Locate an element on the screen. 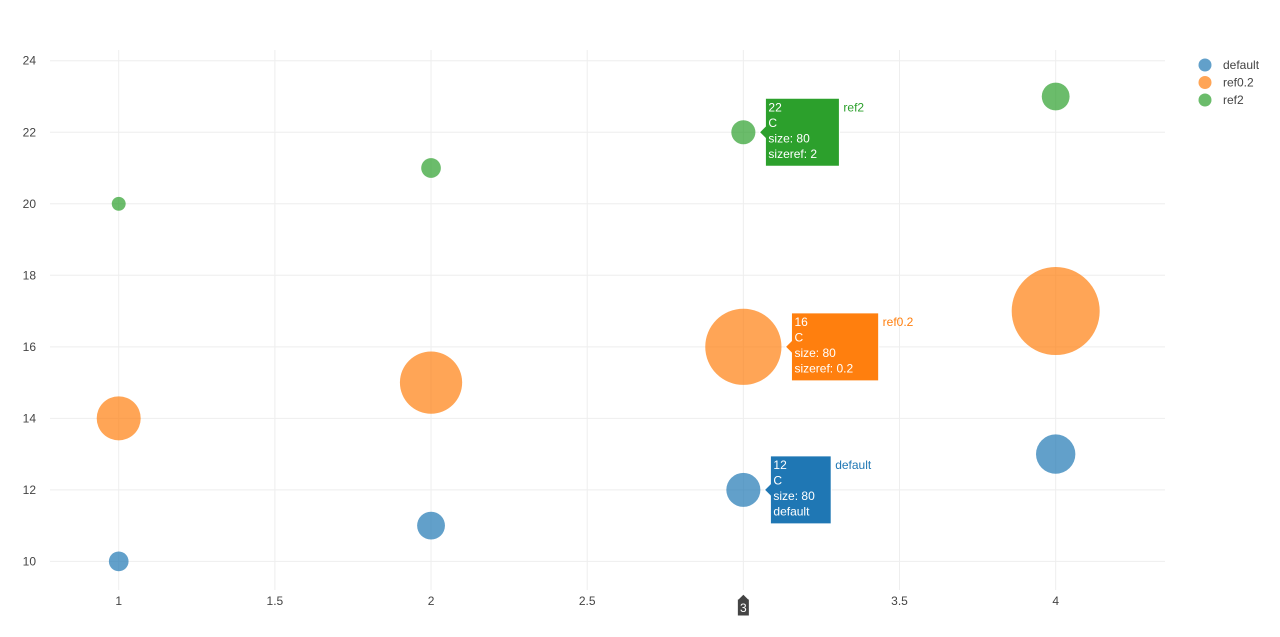  legend-item-ref0.2: ref0.2 is located at coordinates (1226, 83).